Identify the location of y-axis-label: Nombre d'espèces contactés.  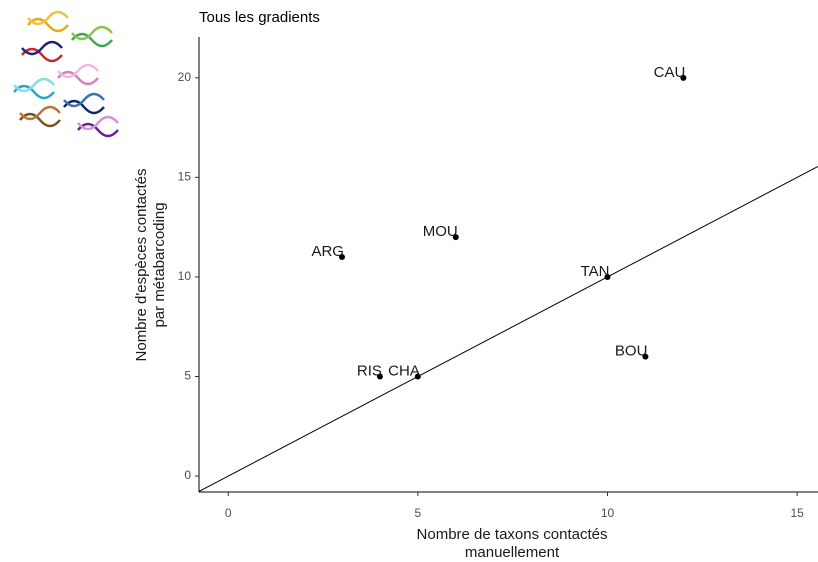
(141, 265).